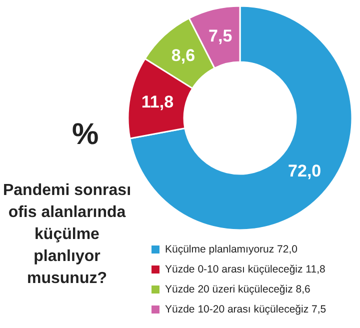 Image resolution: width=360 pixels, height=328 pixels. Describe the element at coordinates (245, 310) in the screenshot. I see `legend-label: Yüzde 10-20 arası küçüleceğiz 7,5` at that location.